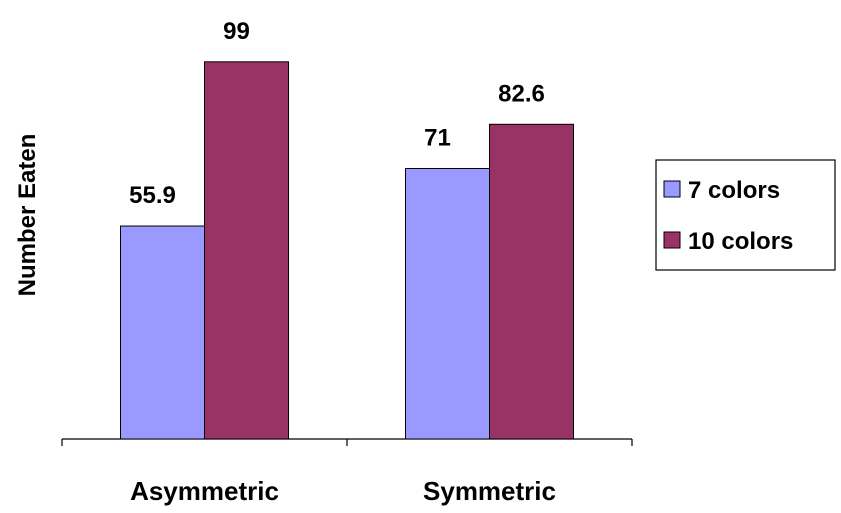 This screenshot has width=841, height=513. I want to click on legend-swatch-10-colors, so click(672, 240).